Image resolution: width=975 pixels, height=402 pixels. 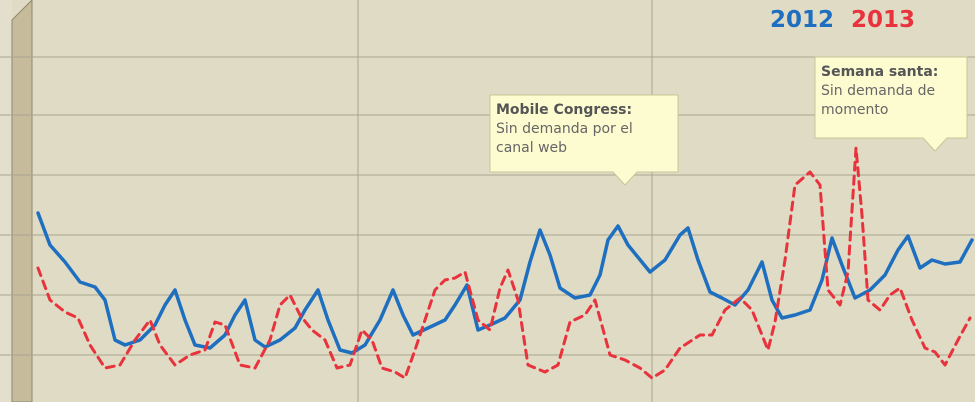 What do you see at coordinates (883, 20) in the screenshot?
I see `legend-label: 2013` at bounding box center [883, 20].